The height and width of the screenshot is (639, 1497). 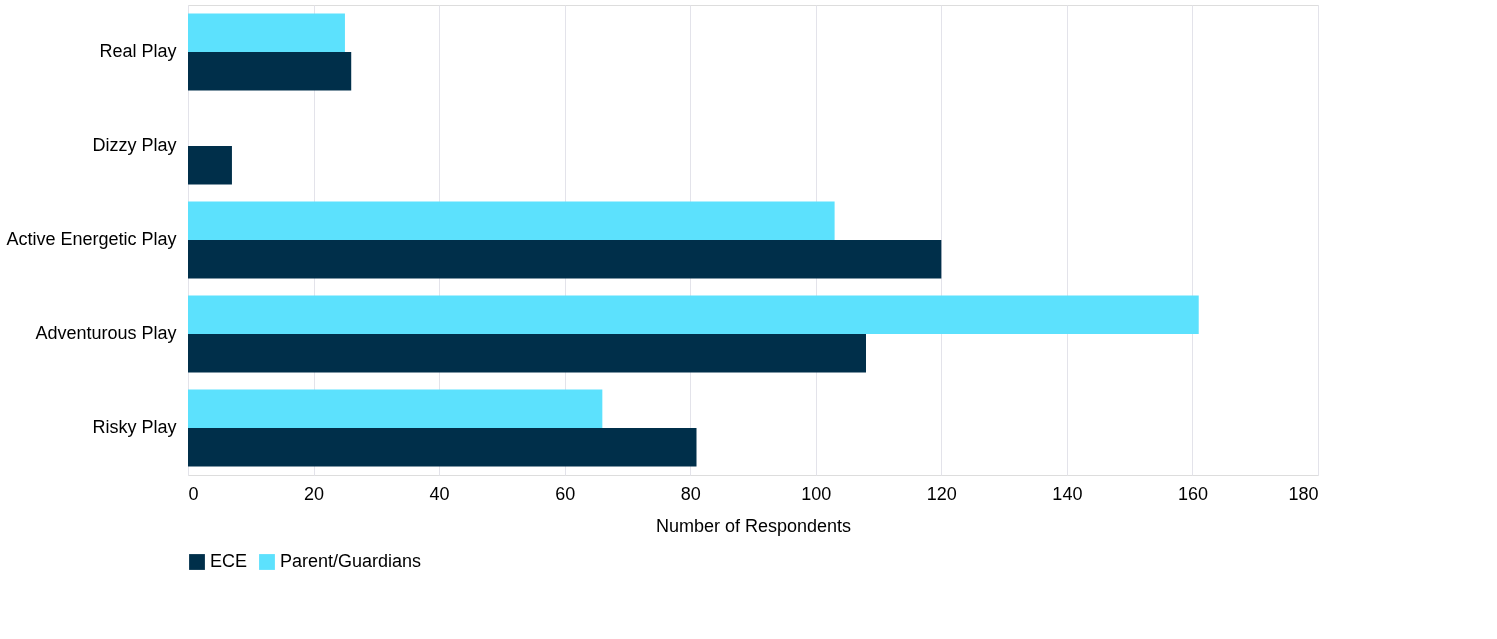 What do you see at coordinates (314, 493) in the screenshot?
I see `x-tick-label: 20` at bounding box center [314, 493].